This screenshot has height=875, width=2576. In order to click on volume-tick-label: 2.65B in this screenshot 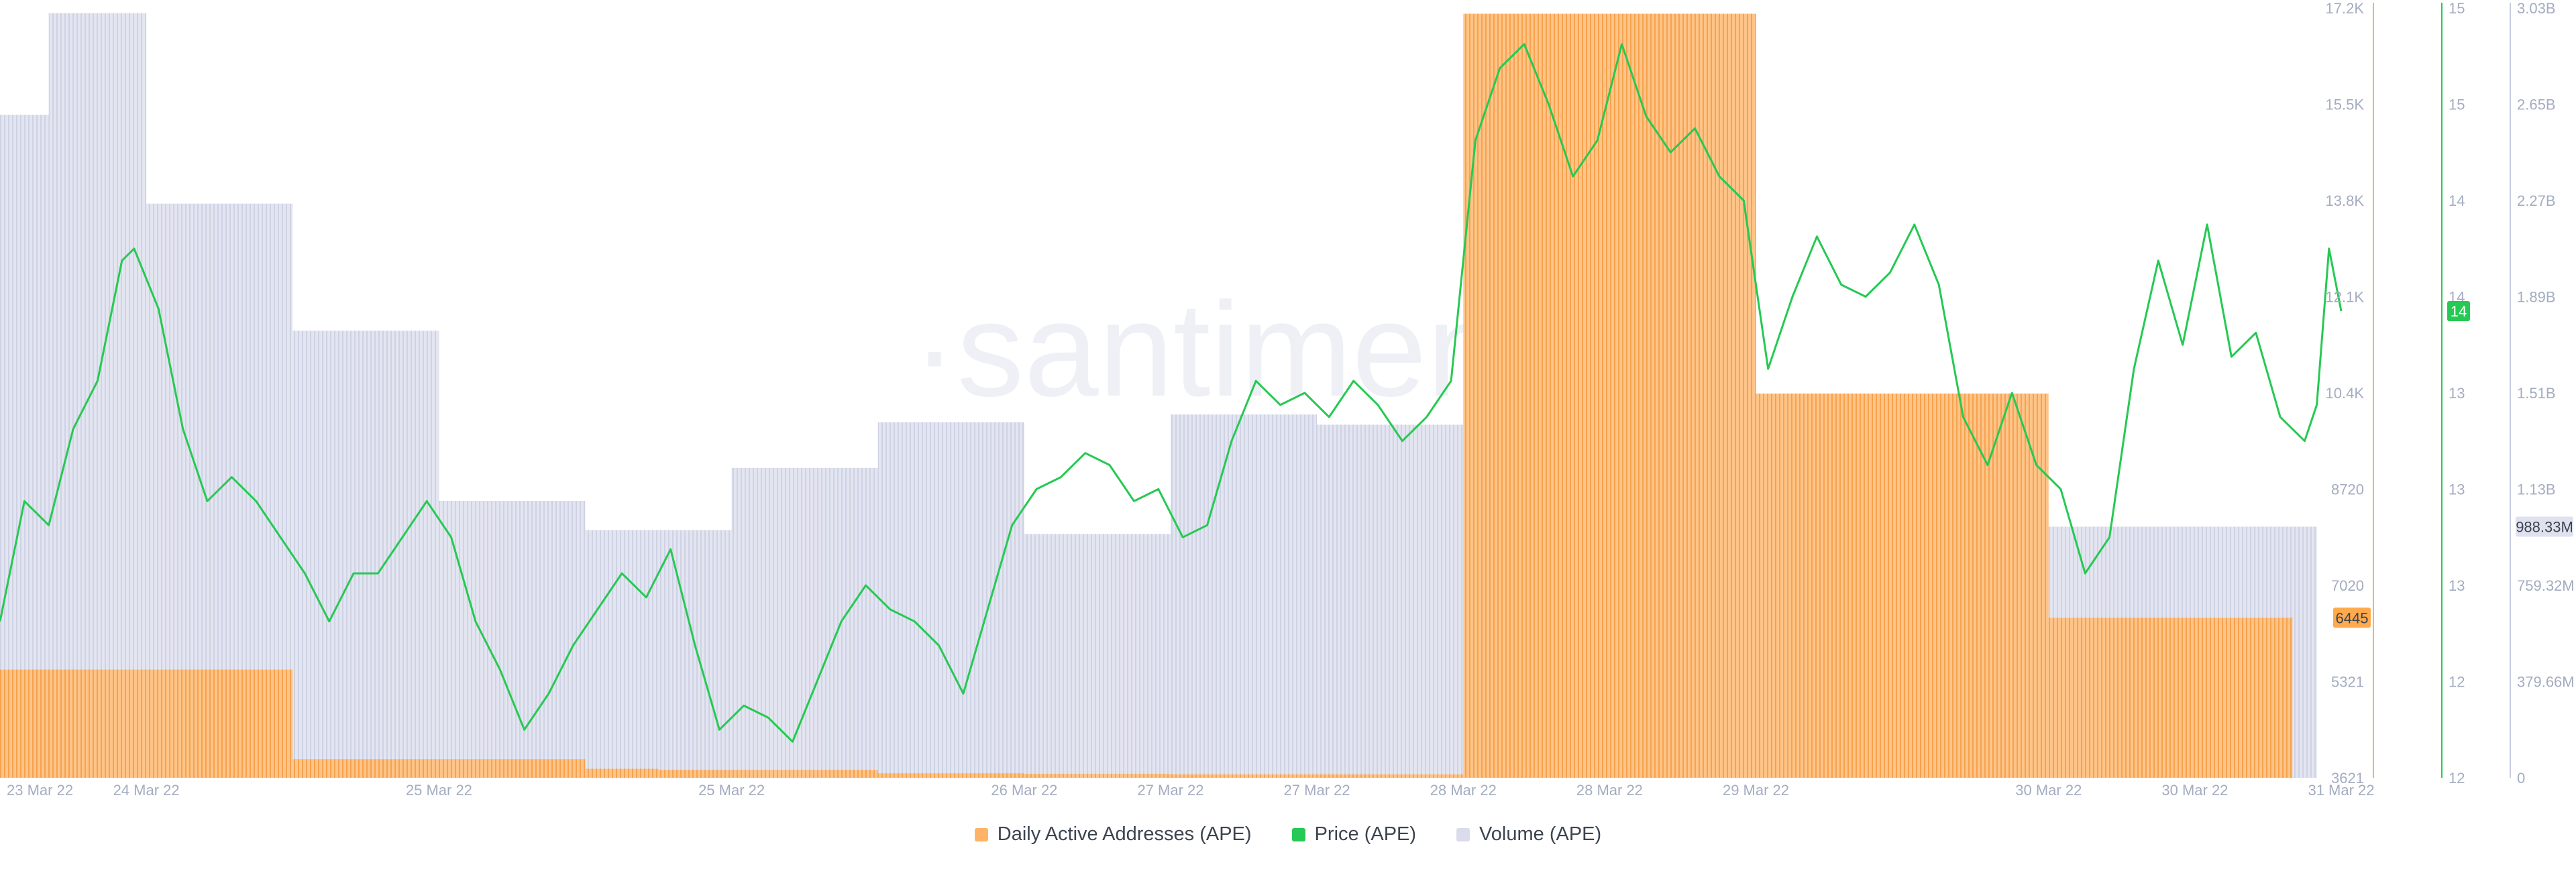, I will do `click(2536, 105)`.